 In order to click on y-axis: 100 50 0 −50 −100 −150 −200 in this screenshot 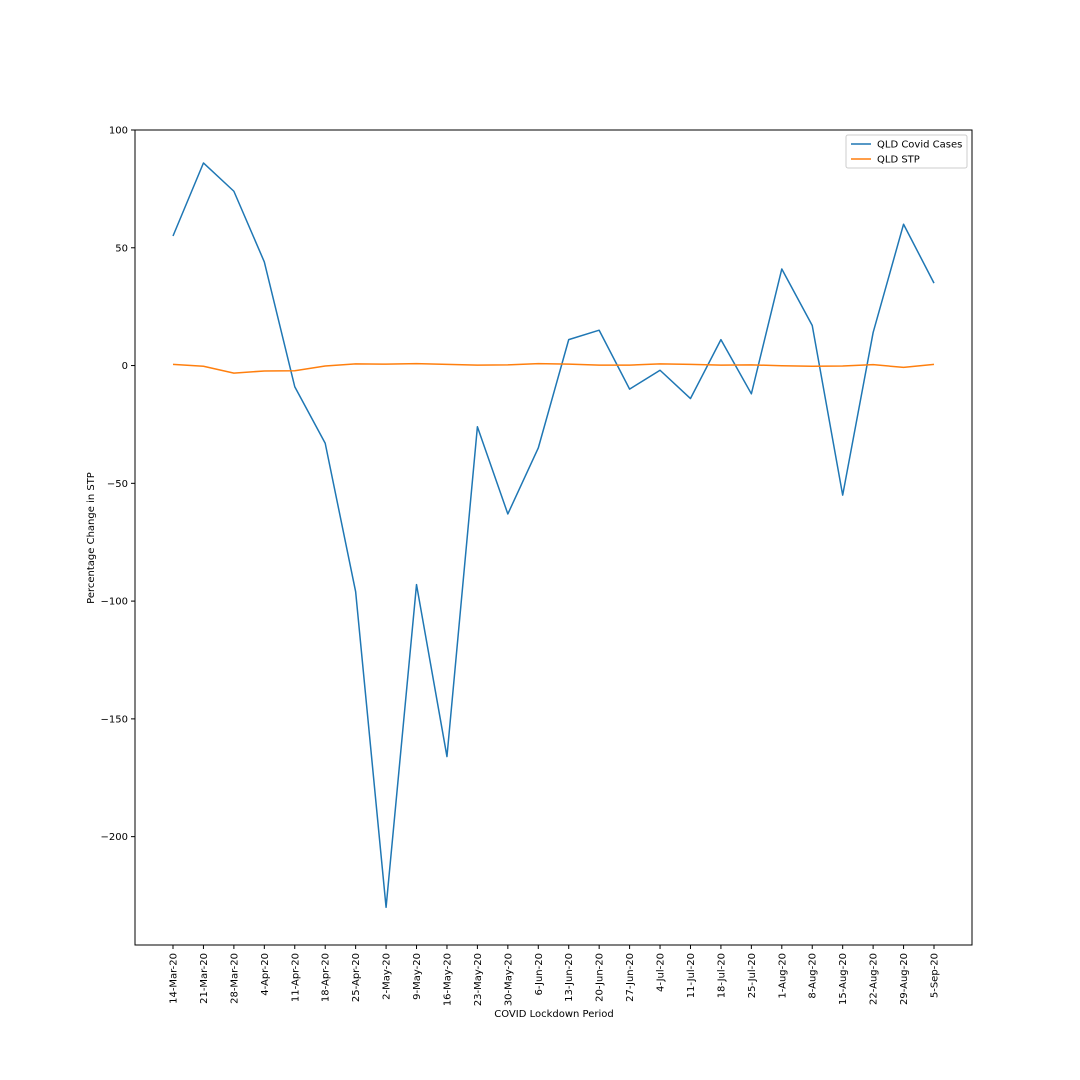, I will do `click(118, 484)`.